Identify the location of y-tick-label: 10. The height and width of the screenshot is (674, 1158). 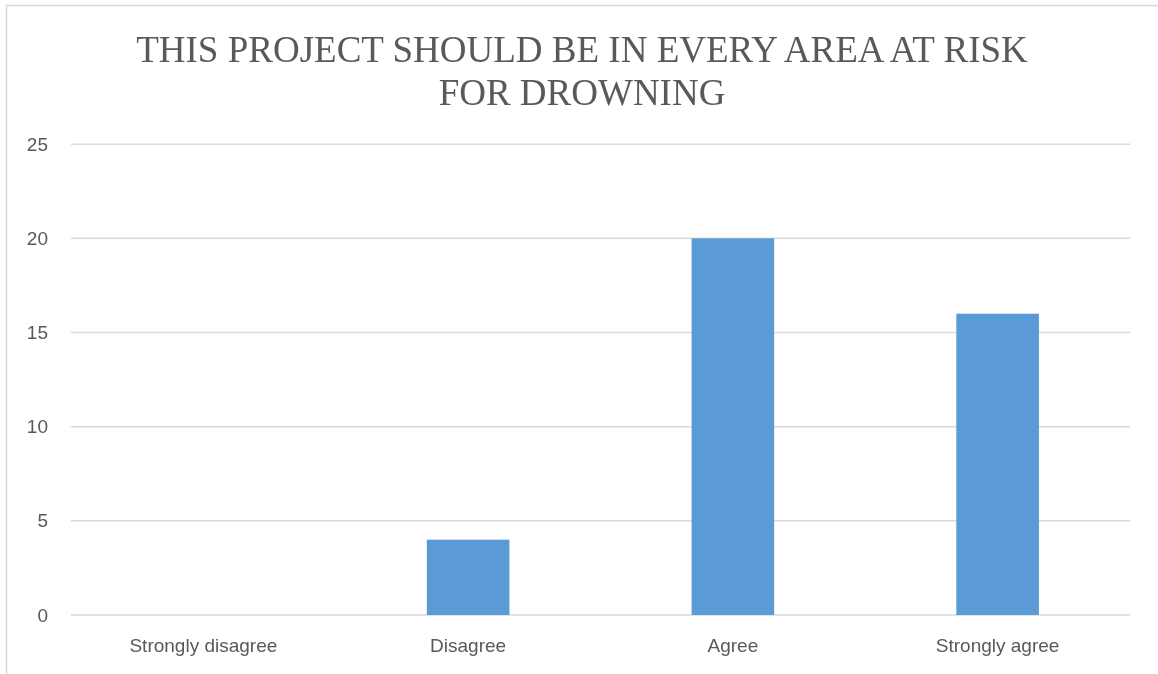
(37, 427).